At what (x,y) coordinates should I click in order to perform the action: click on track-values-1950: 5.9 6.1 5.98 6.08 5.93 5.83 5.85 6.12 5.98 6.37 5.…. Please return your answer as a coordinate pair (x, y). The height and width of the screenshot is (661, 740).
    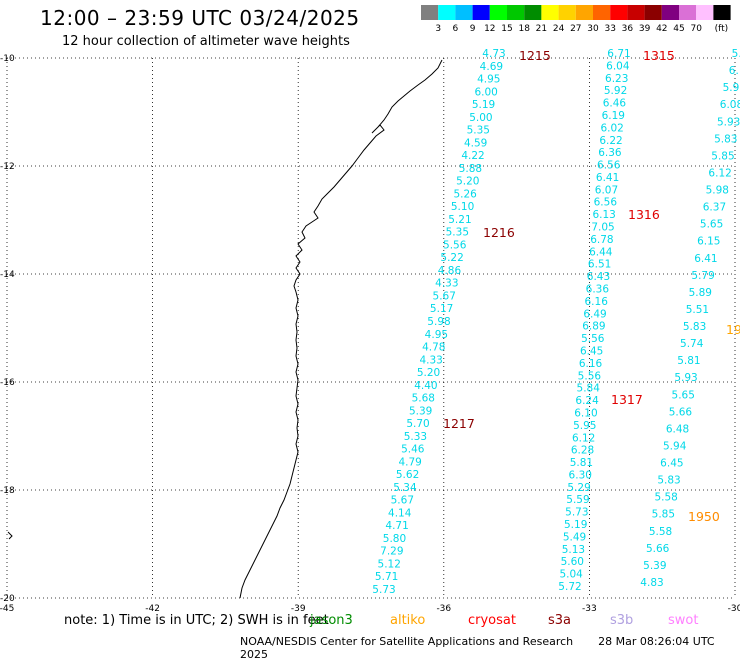
    Looking at the image, I should click on (690, 318).